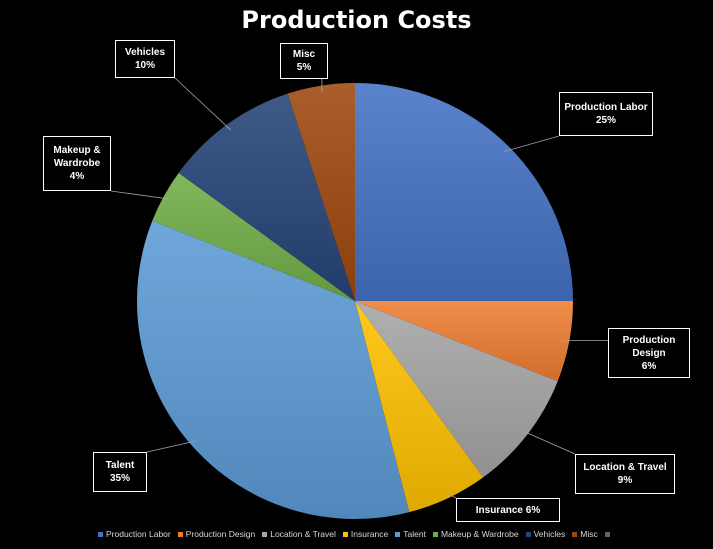 The image size is (713, 549). What do you see at coordinates (120, 465) in the screenshot?
I see `data-label-name: Talent` at bounding box center [120, 465].